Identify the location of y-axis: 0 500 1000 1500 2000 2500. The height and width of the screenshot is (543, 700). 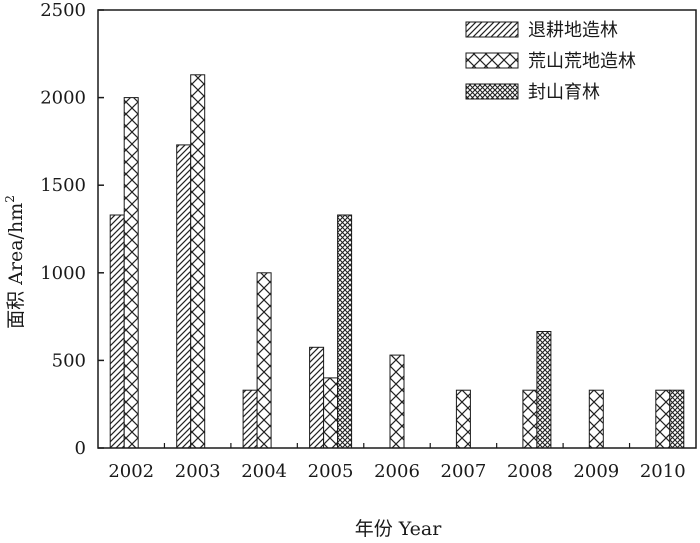
(72, 229).